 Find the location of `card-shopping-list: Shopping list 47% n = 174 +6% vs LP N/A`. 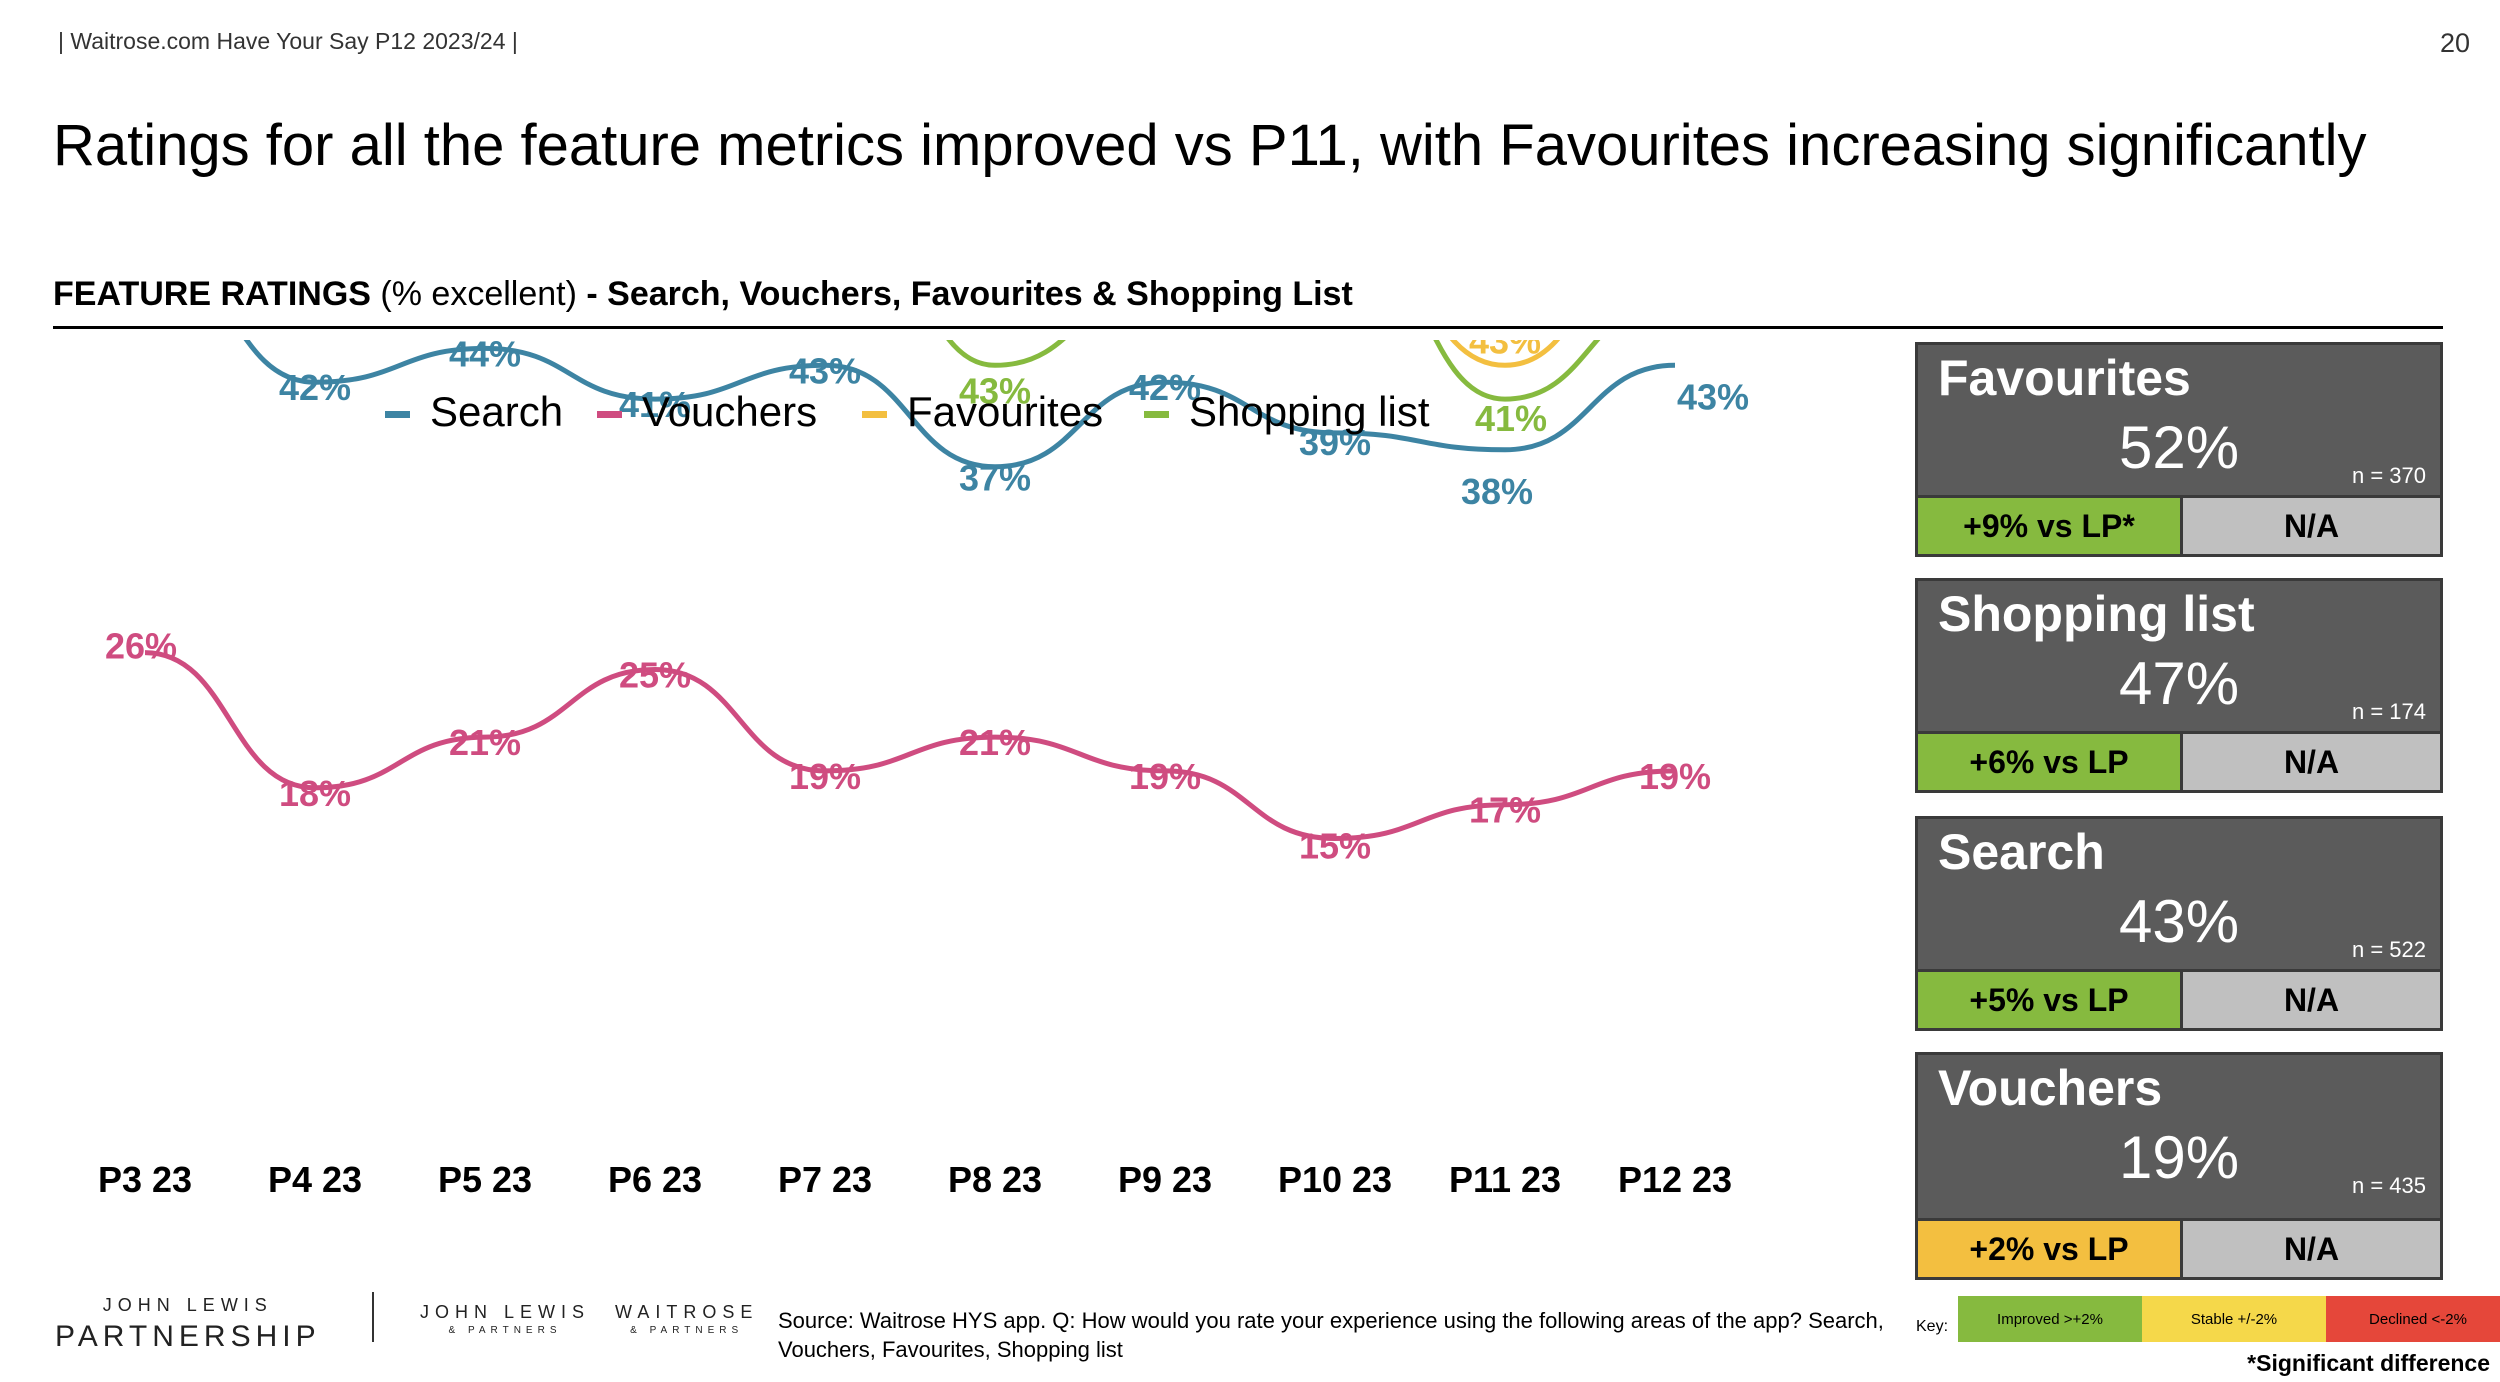

card-shopping-list: Shopping list 47% n = 174 +6% vs LP N/A is located at coordinates (2179, 685).